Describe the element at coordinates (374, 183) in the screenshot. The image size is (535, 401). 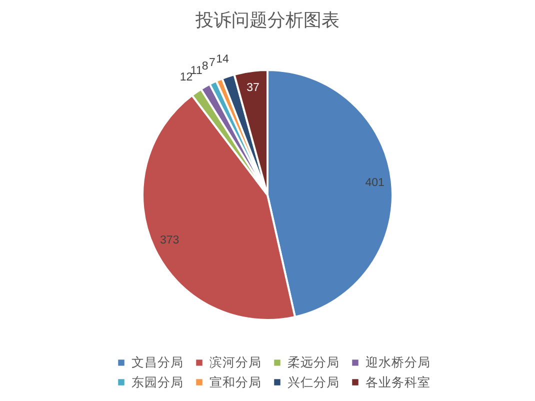
I see `data-label: 401` at that location.